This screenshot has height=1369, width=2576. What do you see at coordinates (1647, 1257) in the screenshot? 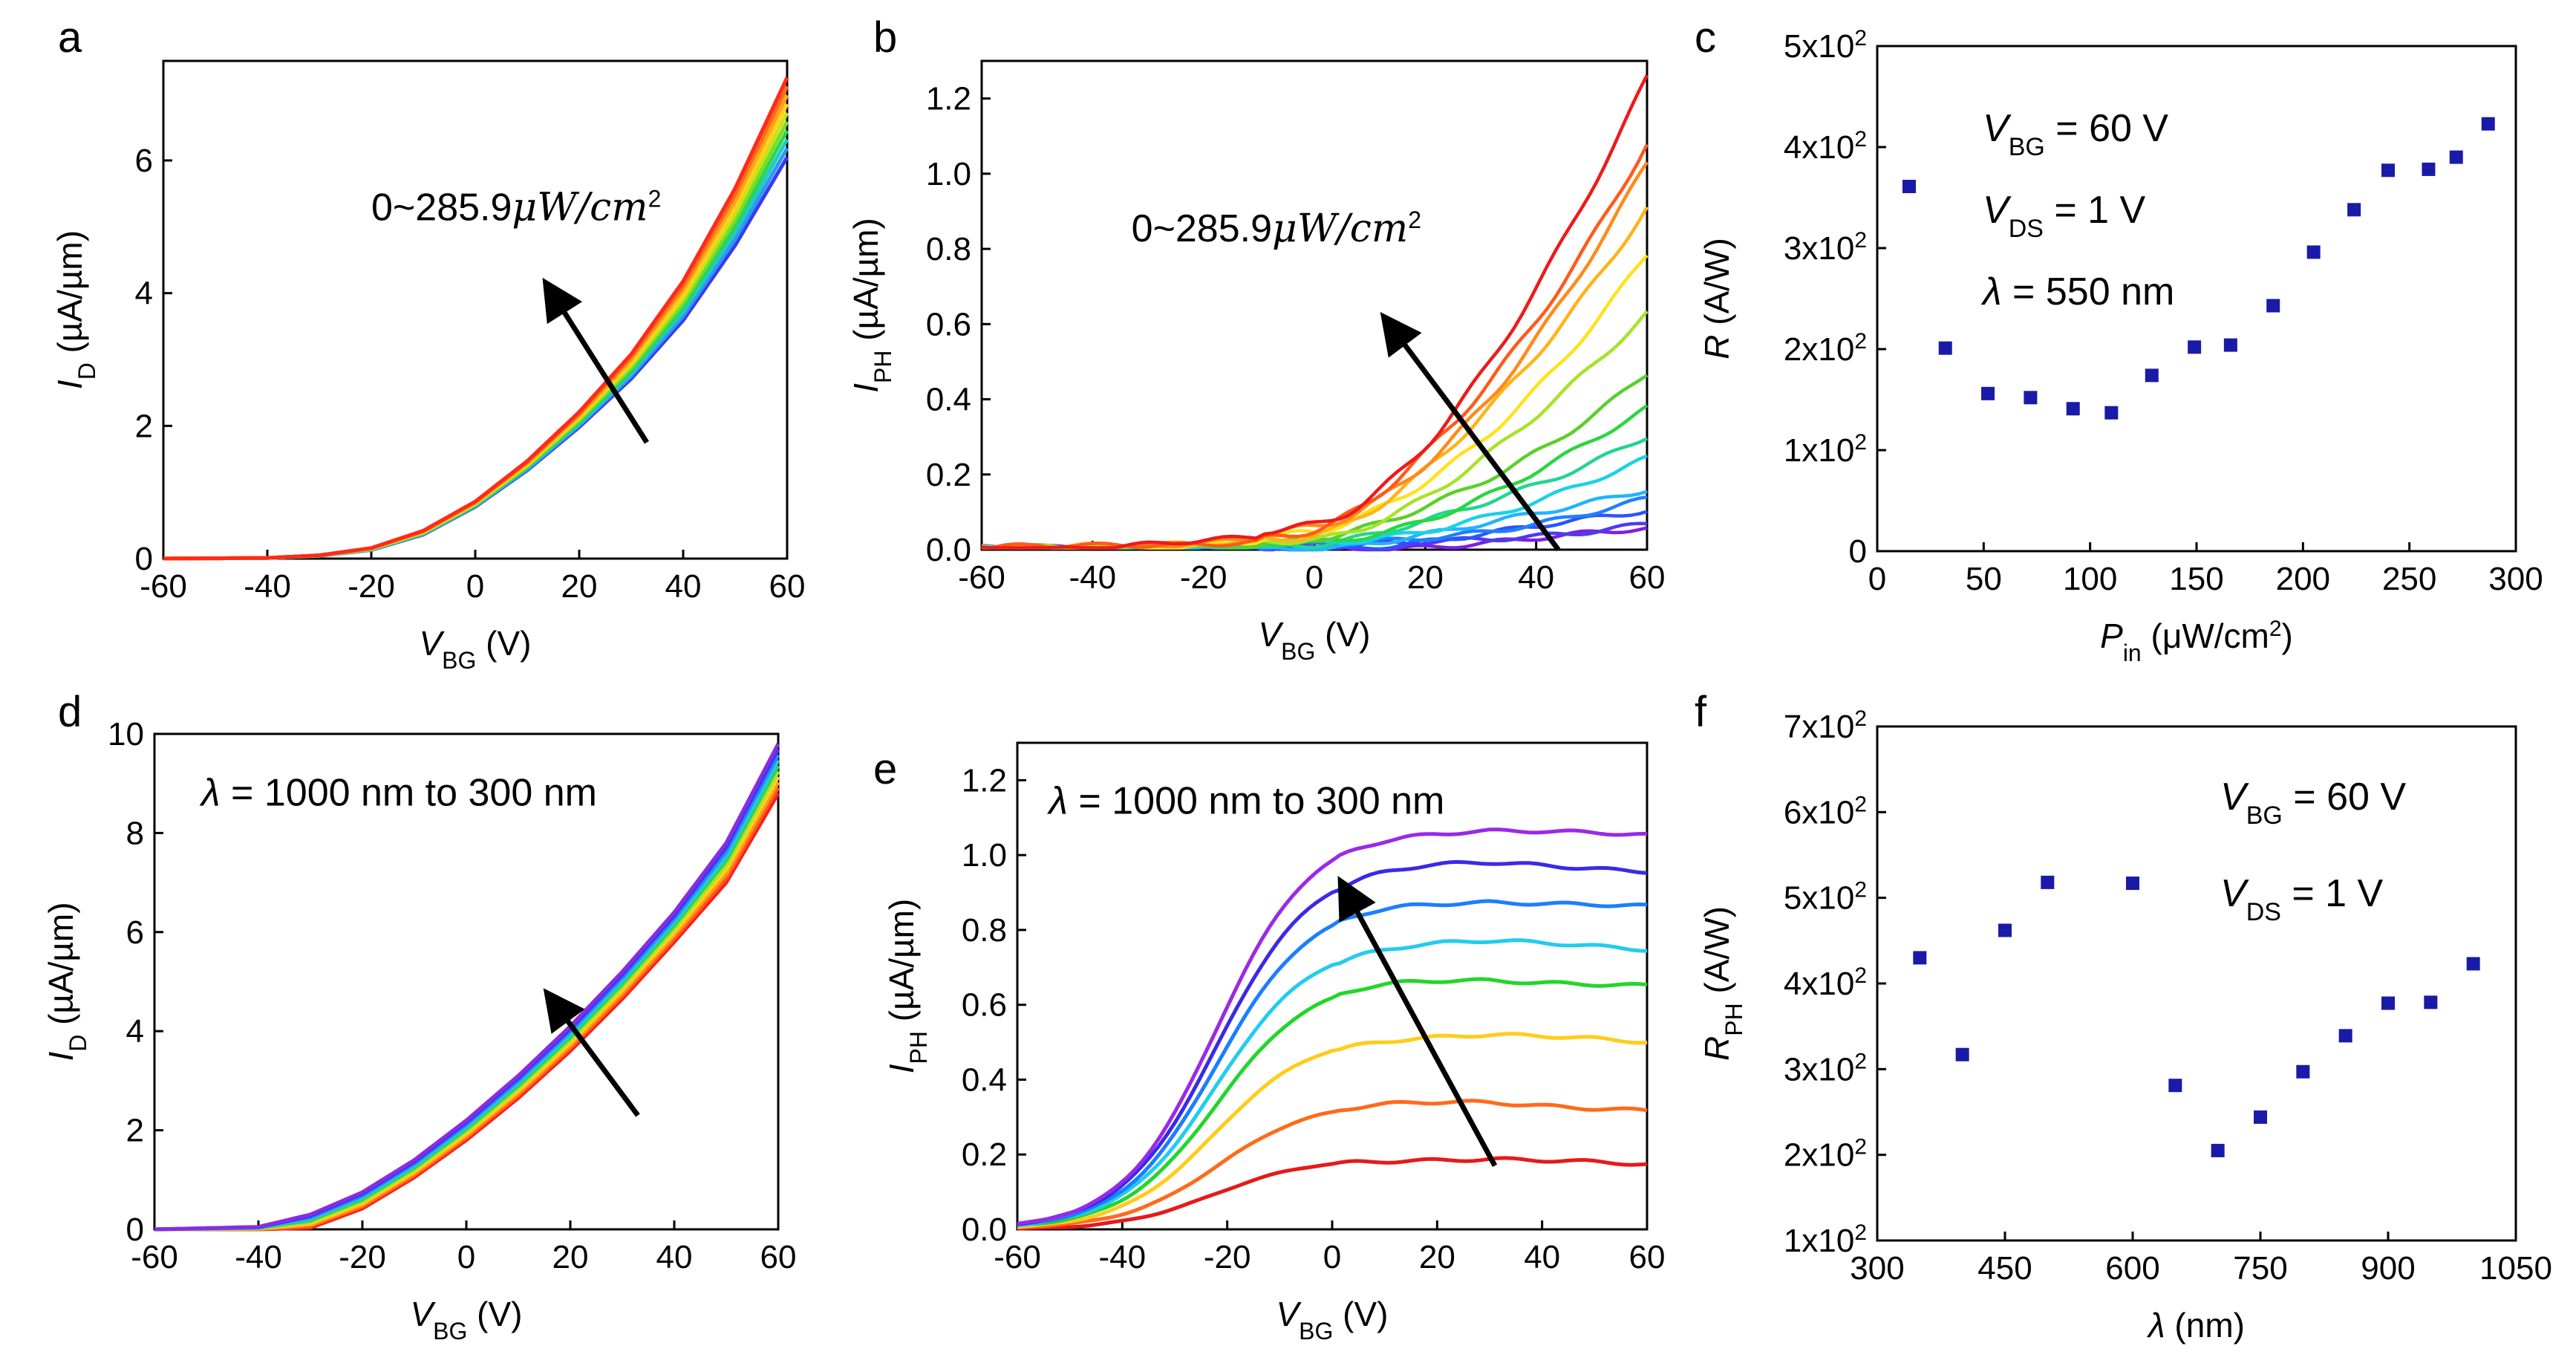
I see `x-tick-label-e: 60` at bounding box center [1647, 1257].